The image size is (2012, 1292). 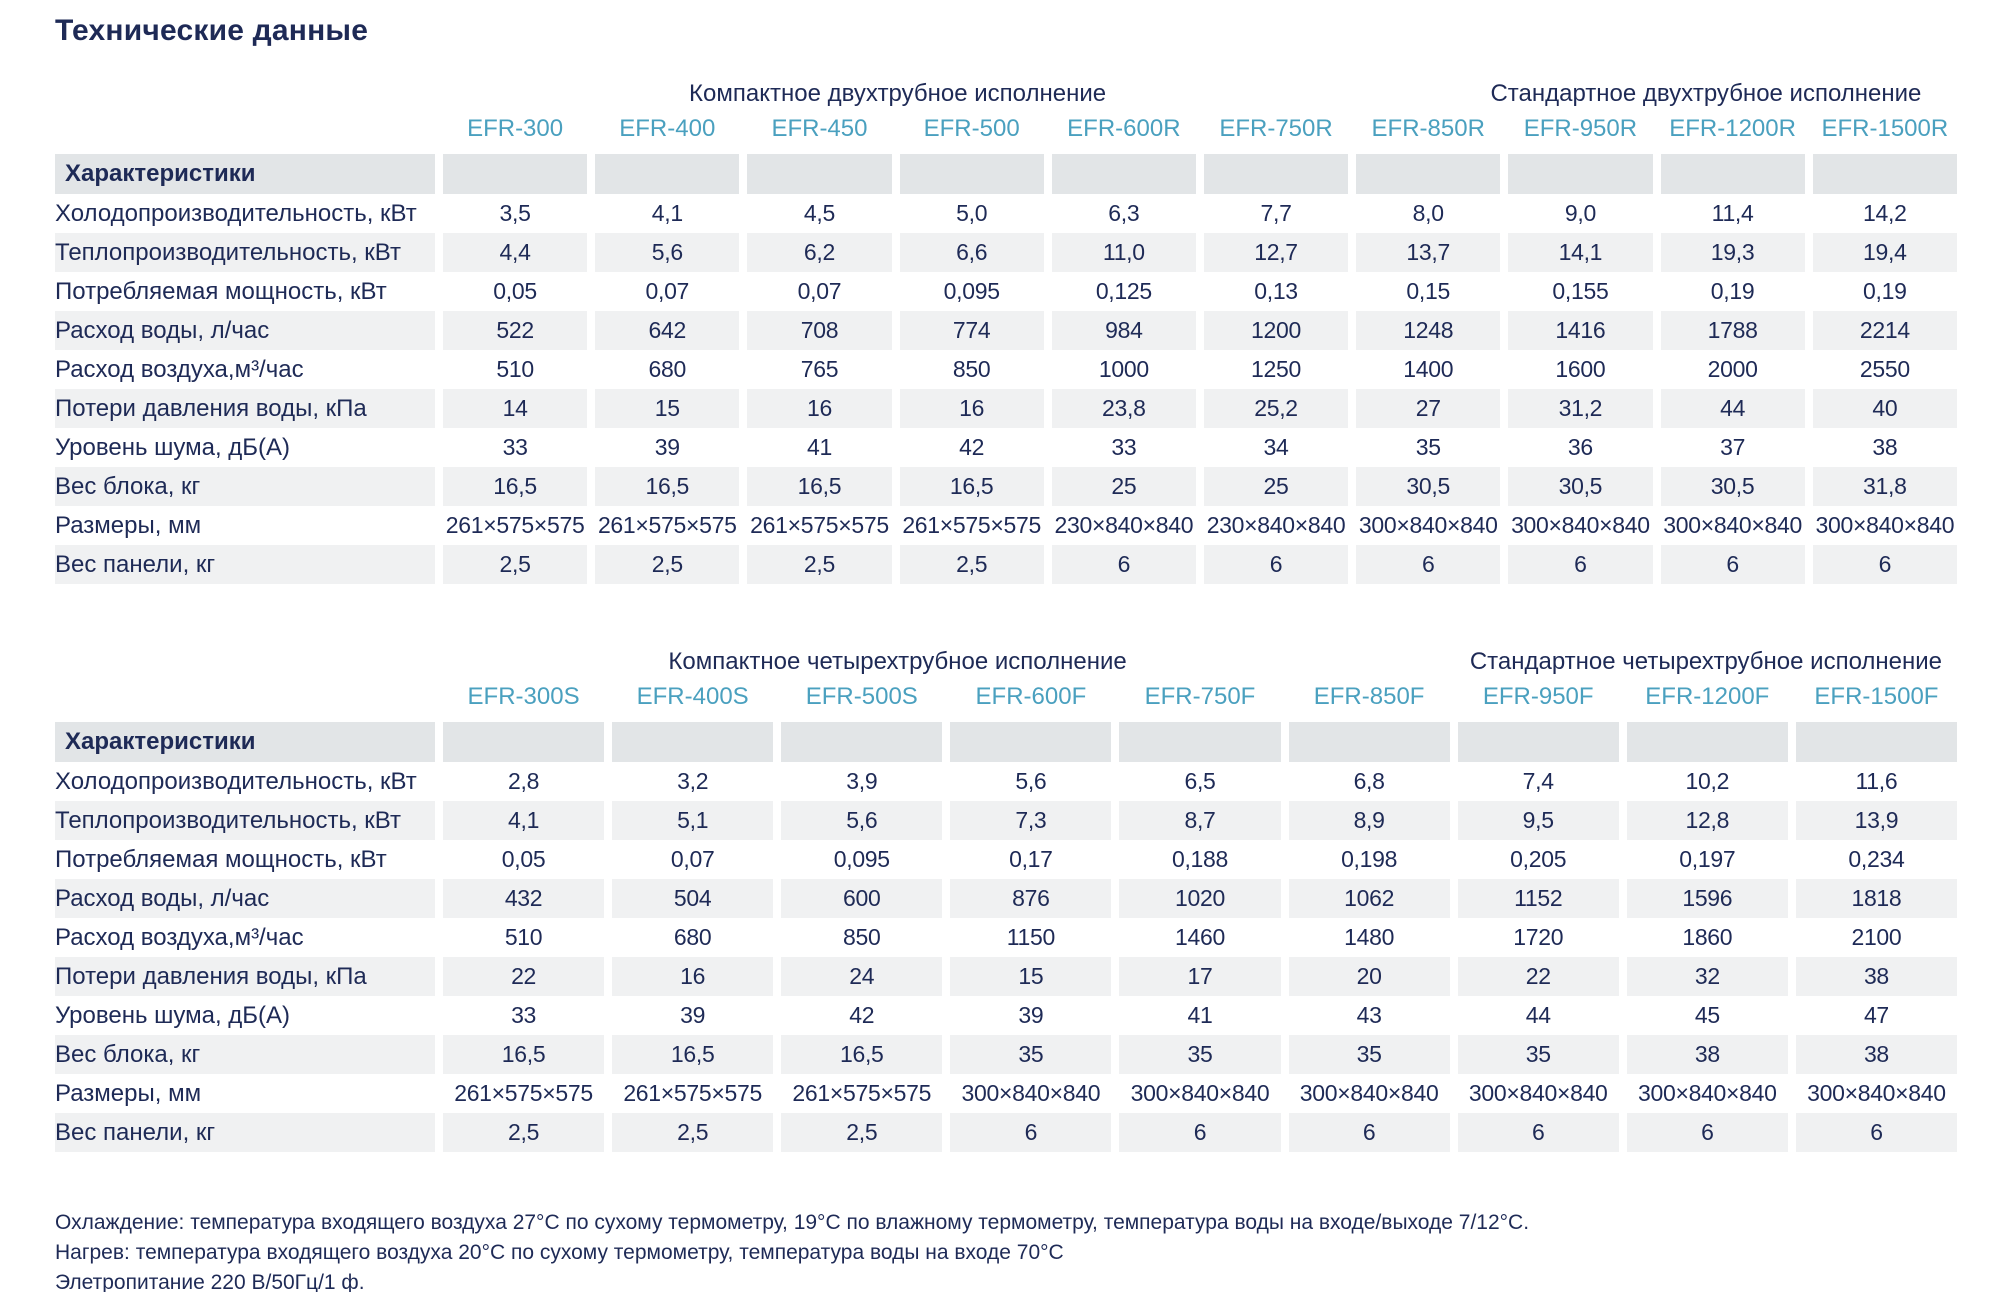 I want to click on model-column-header: EFR-400, so click(x=667, y=128).